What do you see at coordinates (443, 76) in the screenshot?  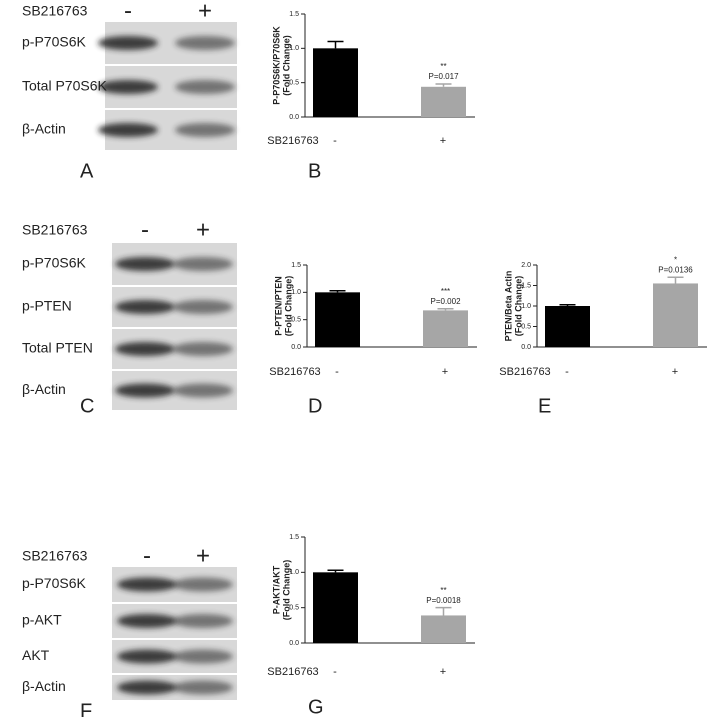 I see `p-value: P=0.017` at bounding box center [443, 76].